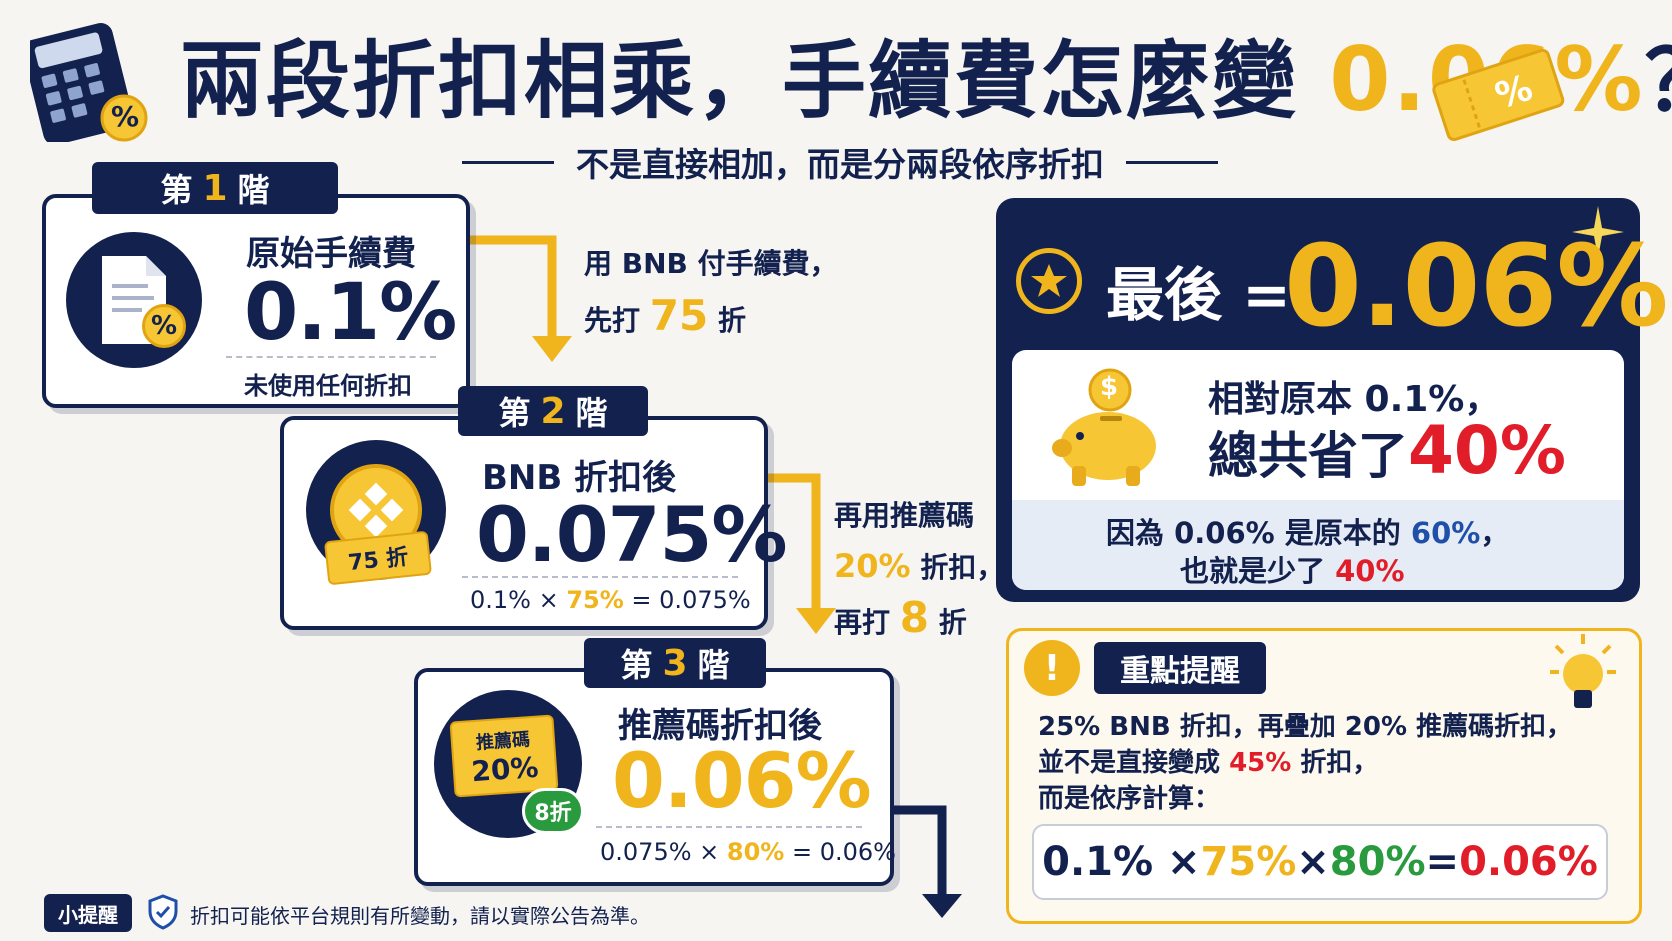 This screenshot has width=1672, height=941. Describe the element at coordinates (1134, 763) in the screenshot. I see `reminder-line2-prefix: 並不是直接變成` at that location.